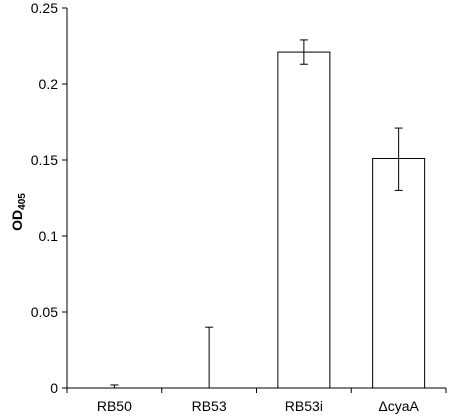 Image resolution: width=452 pixels, height=420 pixels. Describe the element at coordinates (114, 406) in the screenshot. I see `x-tick-label: RB50` at that location.